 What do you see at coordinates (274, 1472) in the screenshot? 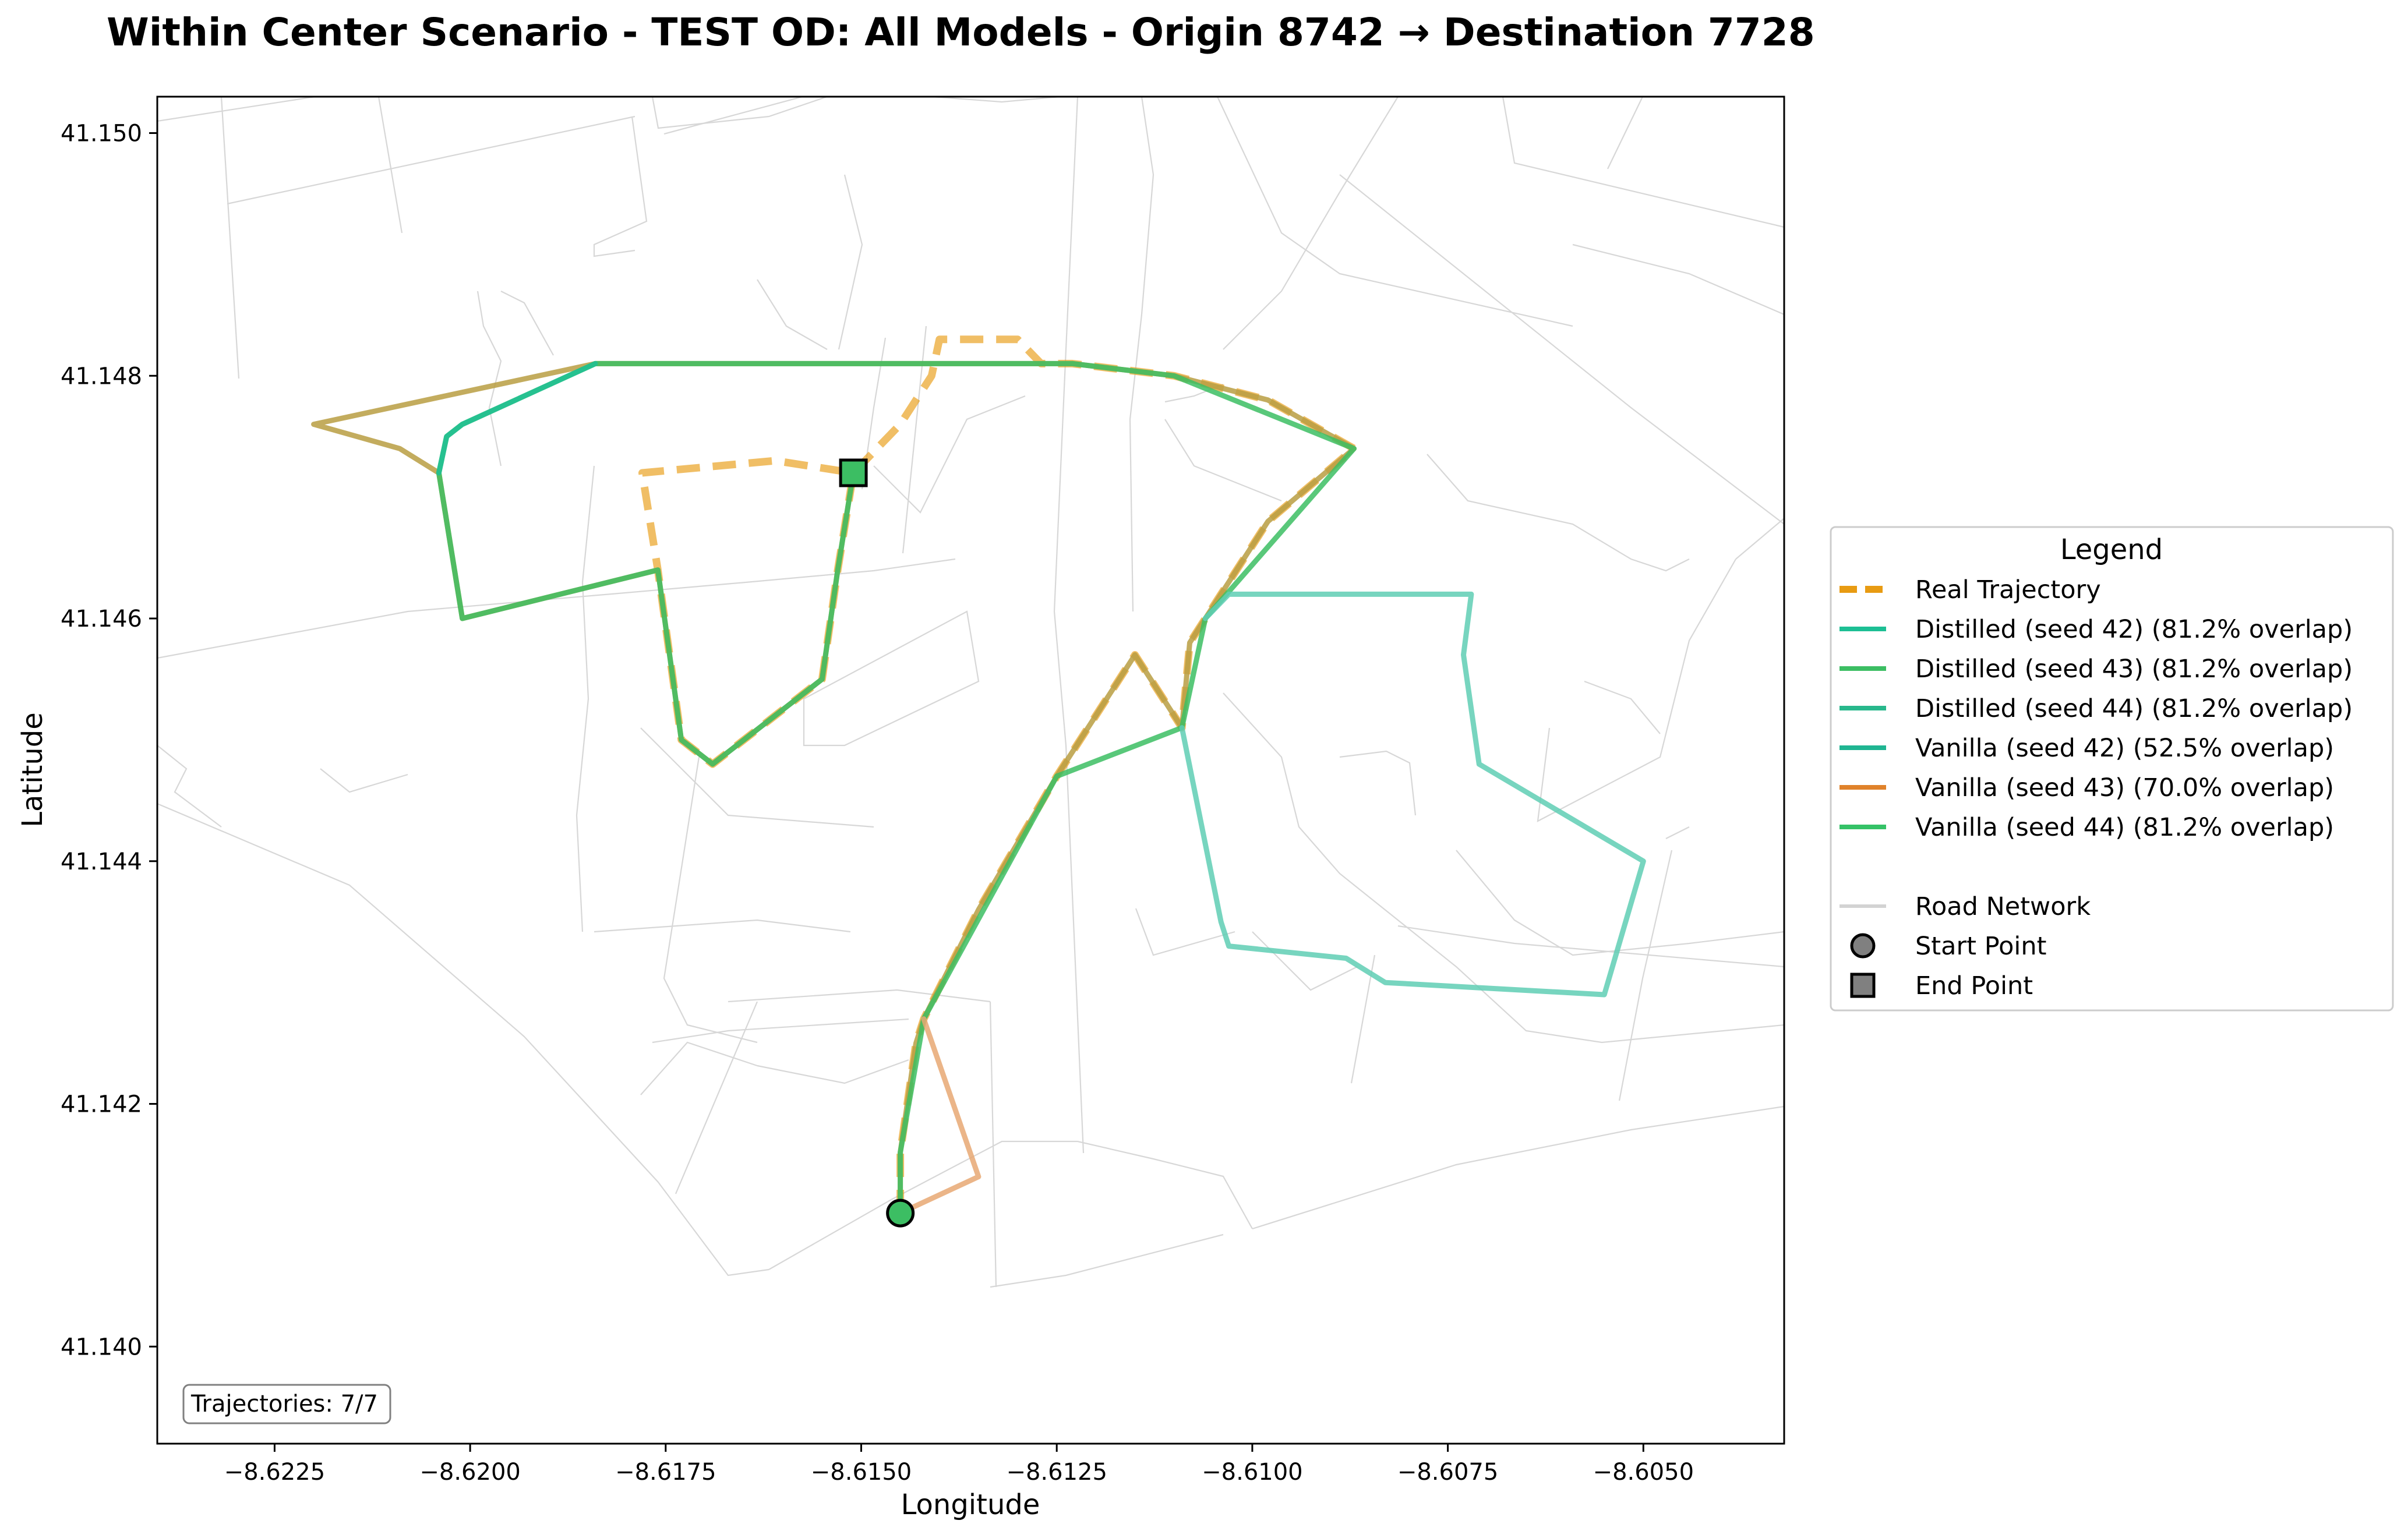
I see `x-tick-label: −8.6225` at bounding box center [274, 1472].